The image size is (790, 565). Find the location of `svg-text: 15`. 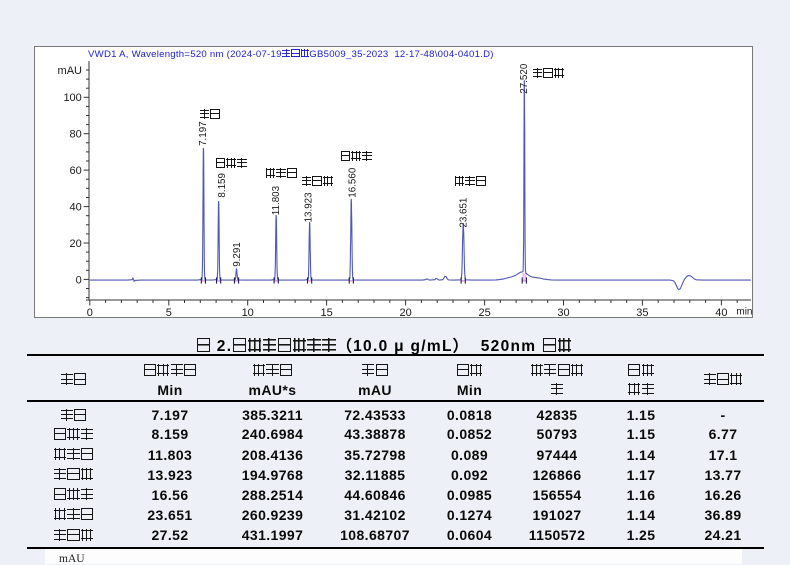

svg-text: 15 is located at coordinates (326, 313).